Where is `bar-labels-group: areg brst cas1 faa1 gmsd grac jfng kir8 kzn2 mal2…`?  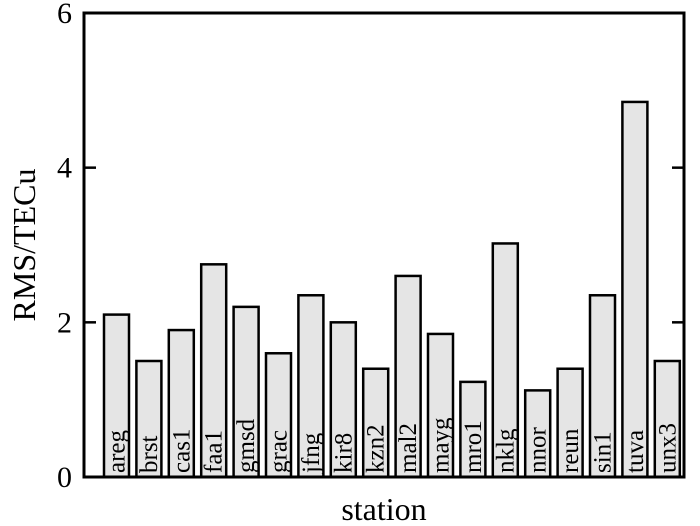
bar-labels-group: areg brst cas1 faa1 gmsd grac jfng kir8 kzn2 mal2… is located at coordinates (393, 445).